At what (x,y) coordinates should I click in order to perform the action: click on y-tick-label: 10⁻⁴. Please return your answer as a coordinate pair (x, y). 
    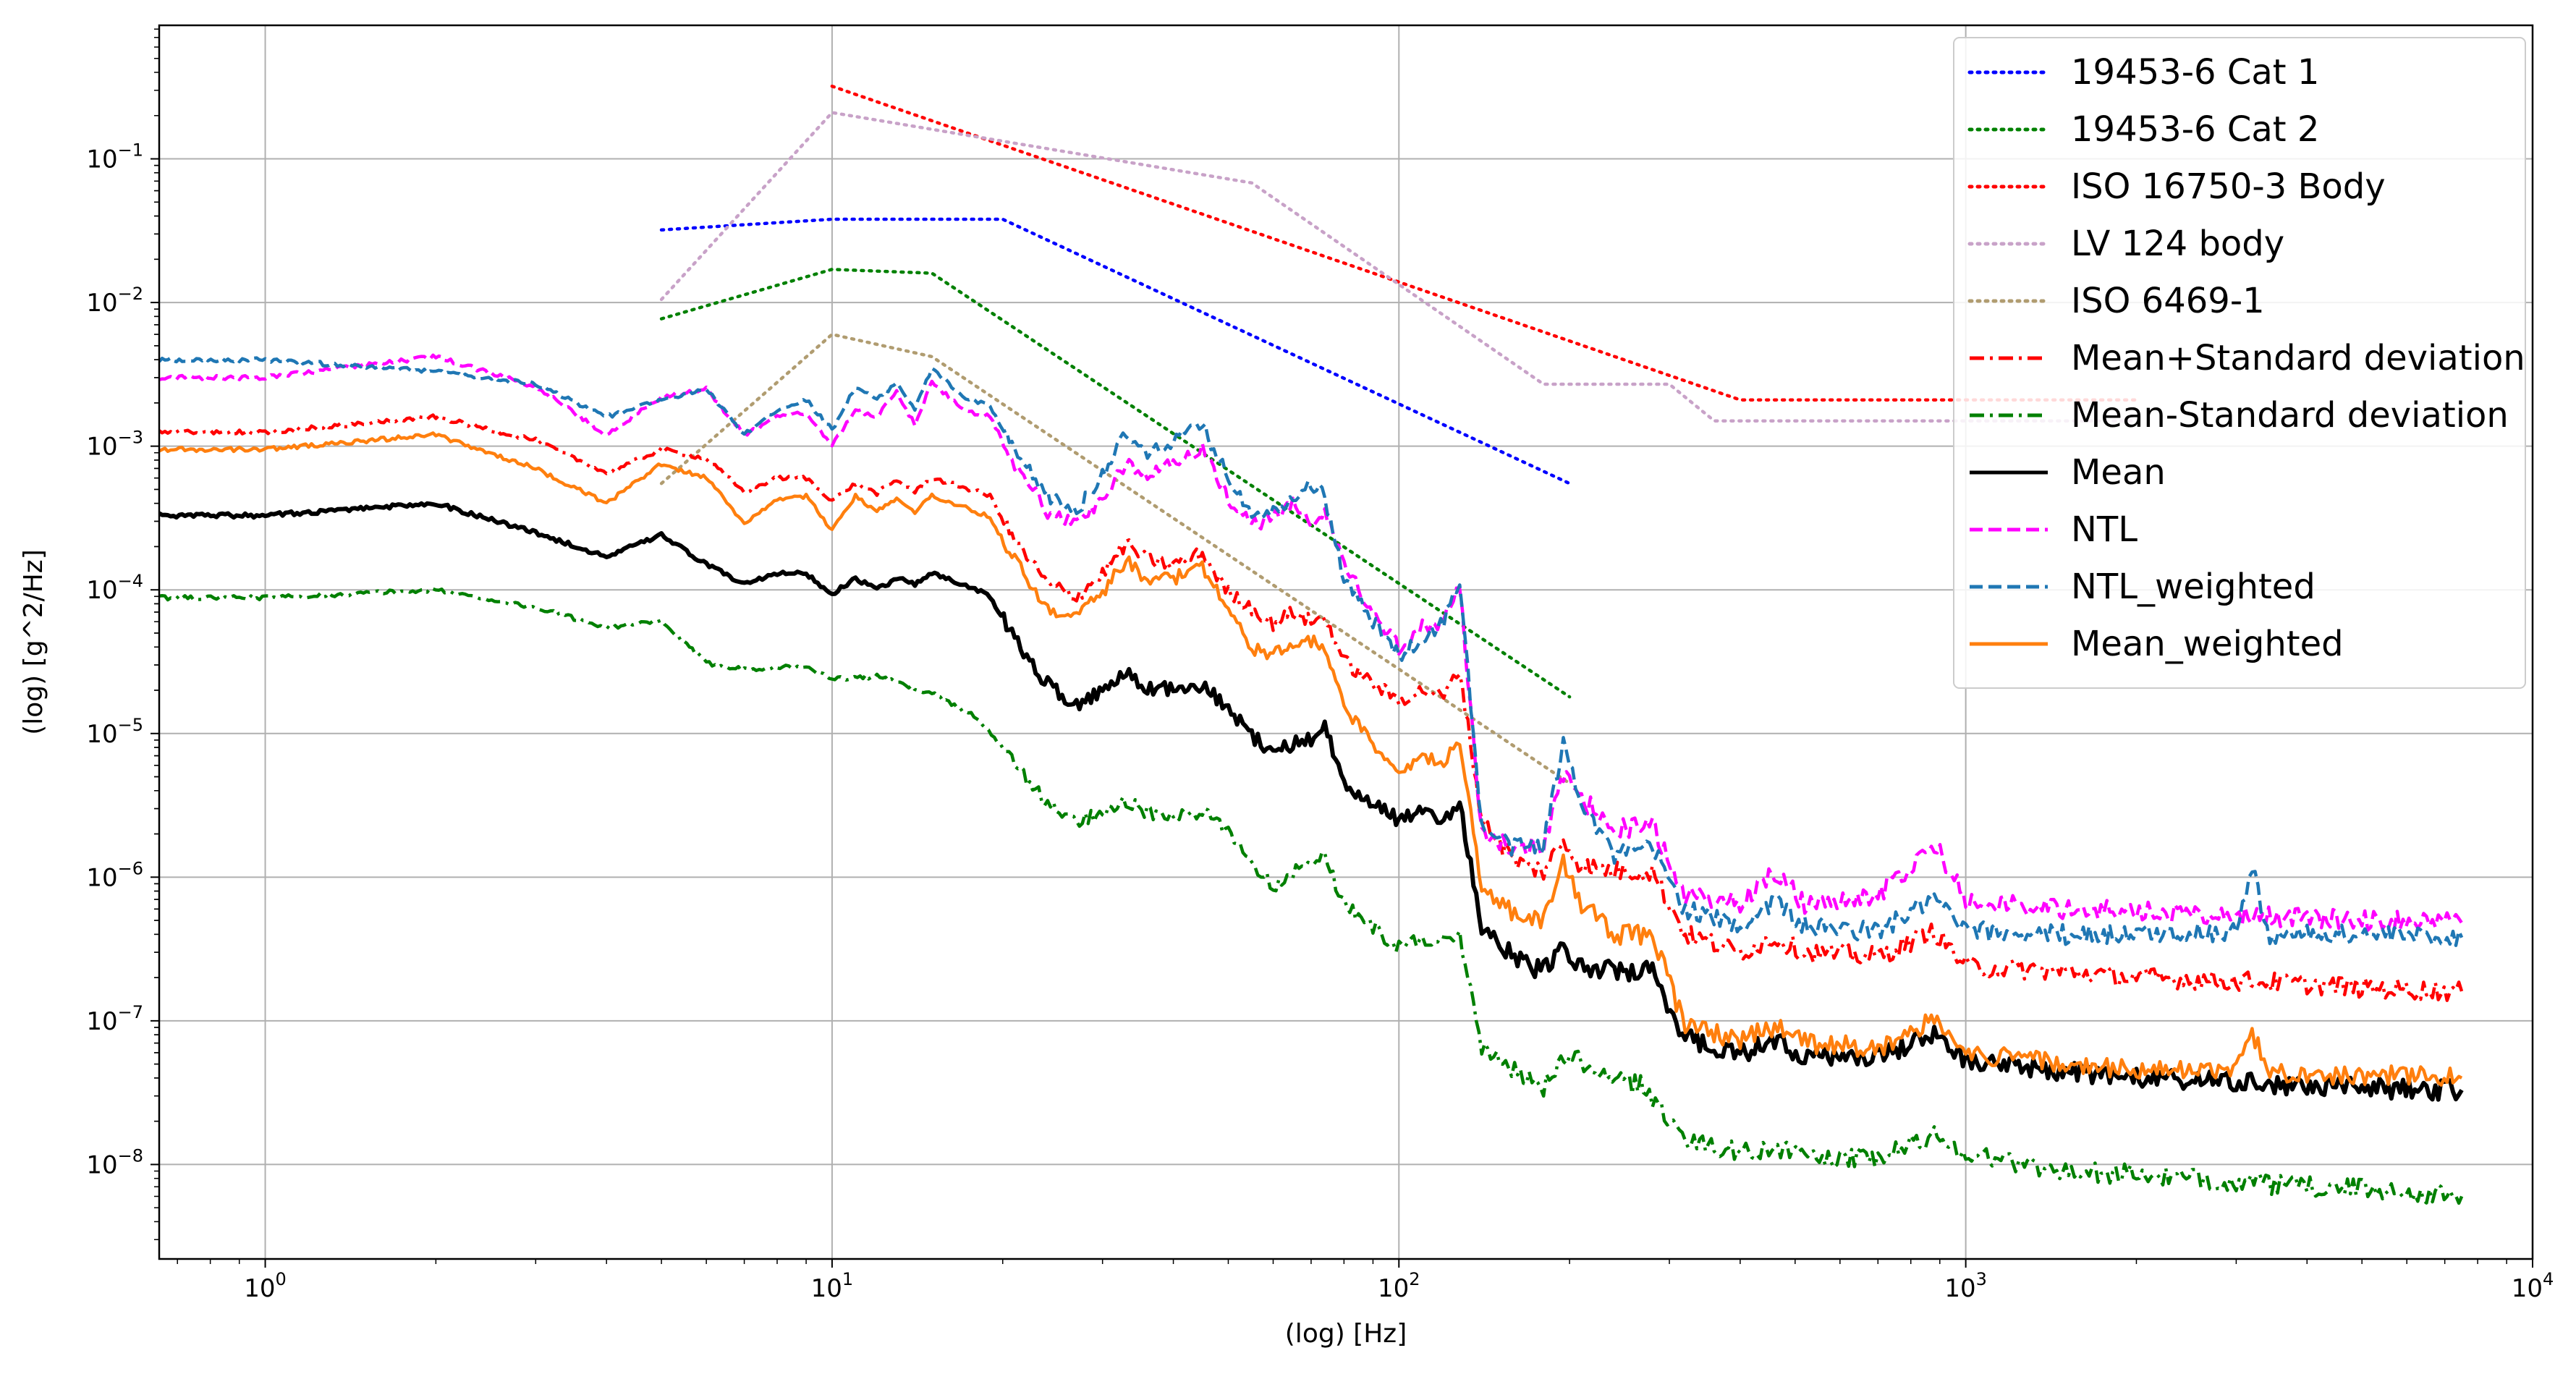
    Looking at the image, I should click on (115, 588).